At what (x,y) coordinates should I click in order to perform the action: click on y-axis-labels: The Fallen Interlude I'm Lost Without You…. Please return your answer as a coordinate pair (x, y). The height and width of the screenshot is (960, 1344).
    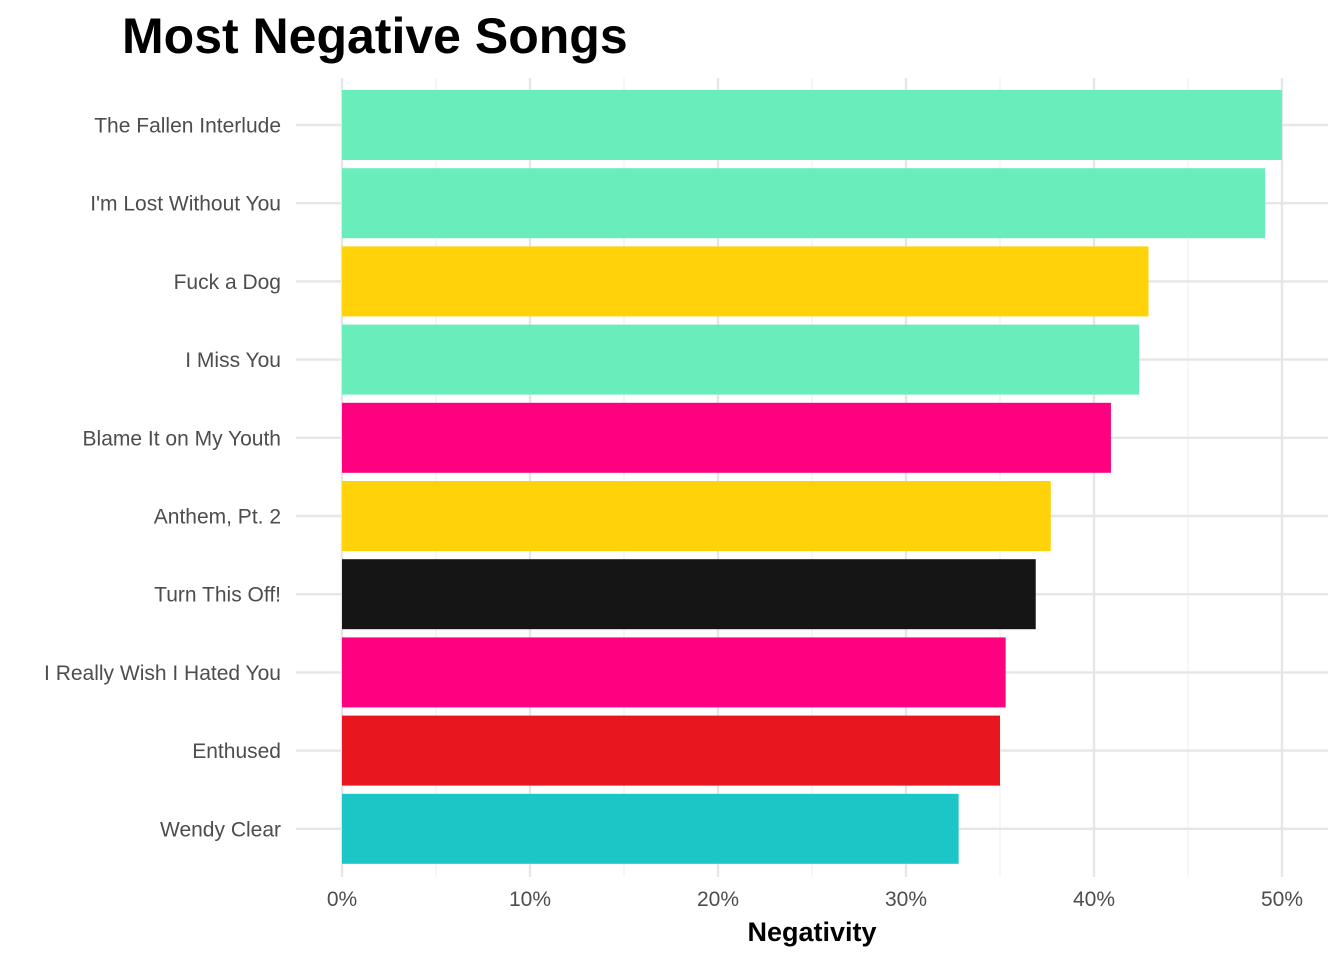
    Looking at the image, I should click on (162, 478).